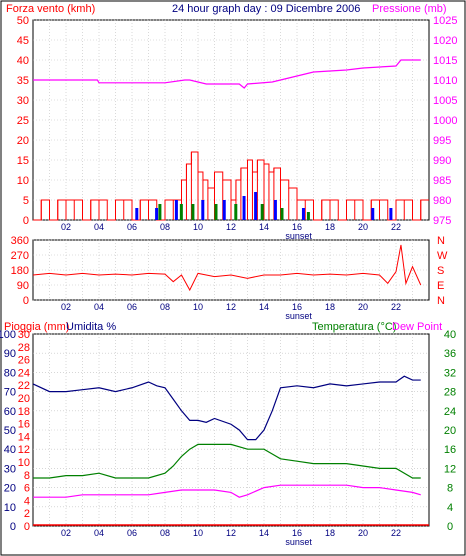 The height and width of the screenshot is (556, 466). What do you see at coordinates (20, 271) in the screenshot?
I see `direction-y-tick-180: 180` at bounding box center [20, 271].